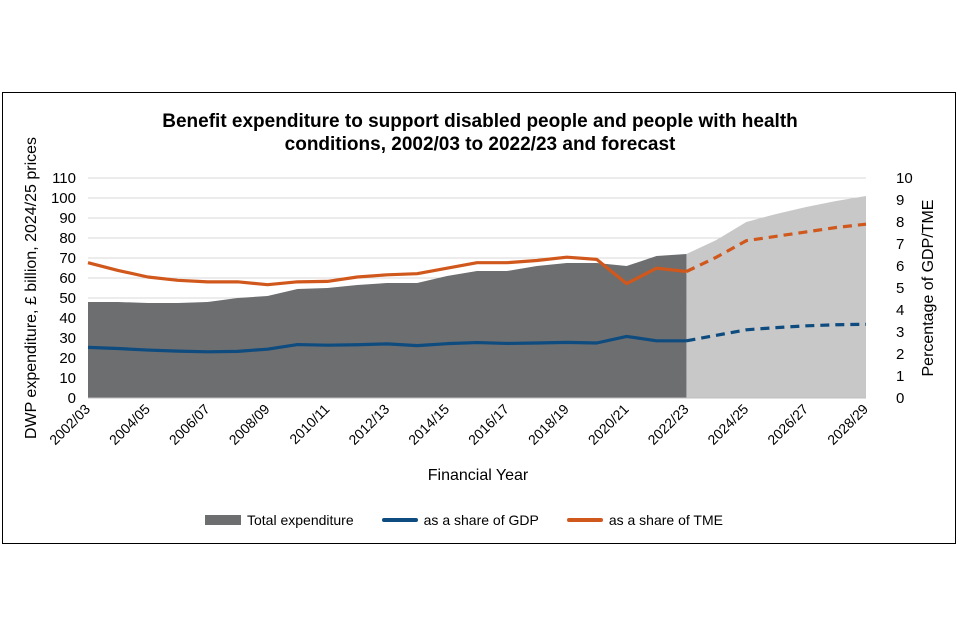 The image size is (960, 640). Describe the element at coordinates (67, 358) in the screenshot. I see `y-tick-label-2: 20` at that location.